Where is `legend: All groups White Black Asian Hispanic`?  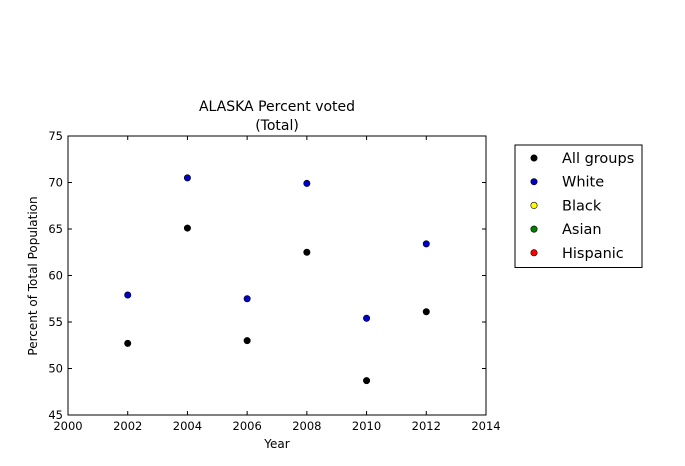 legend: All groups White Black Asian Hispanic is located at coordinates (578, 206).